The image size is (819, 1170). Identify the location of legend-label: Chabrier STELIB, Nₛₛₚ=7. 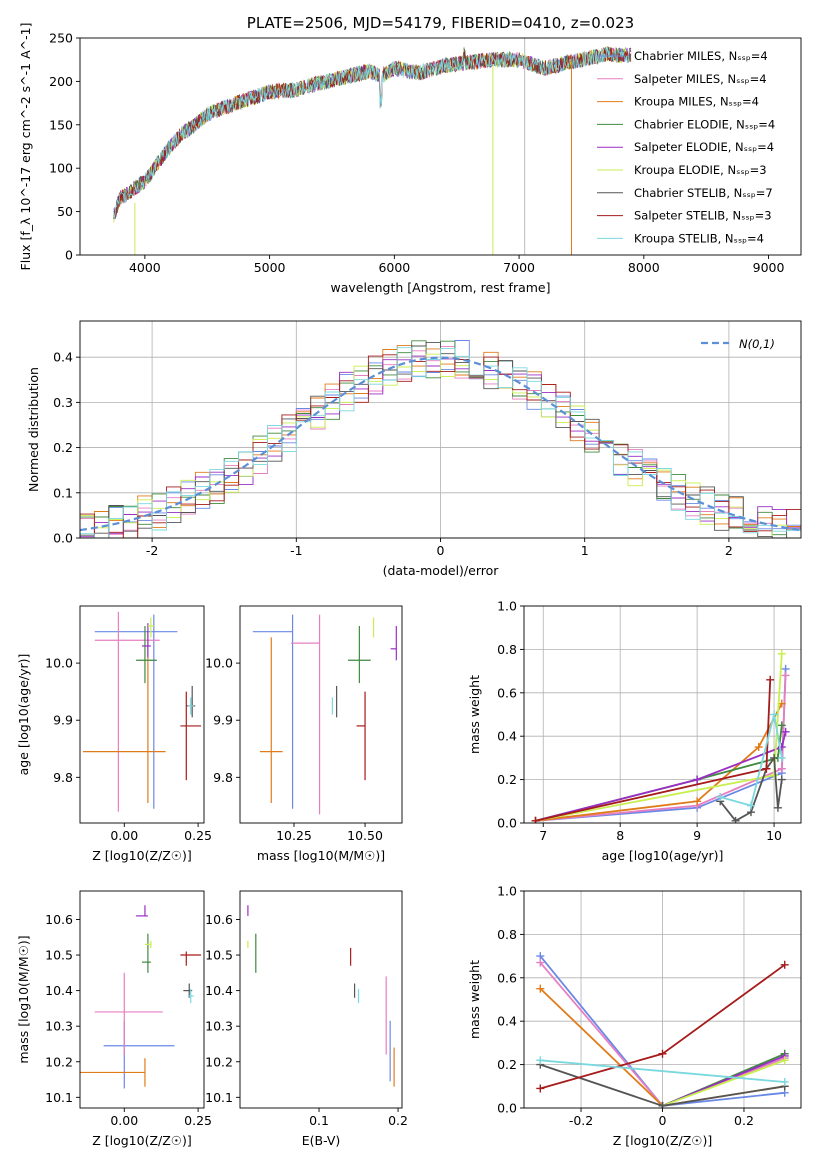
(703, 193).